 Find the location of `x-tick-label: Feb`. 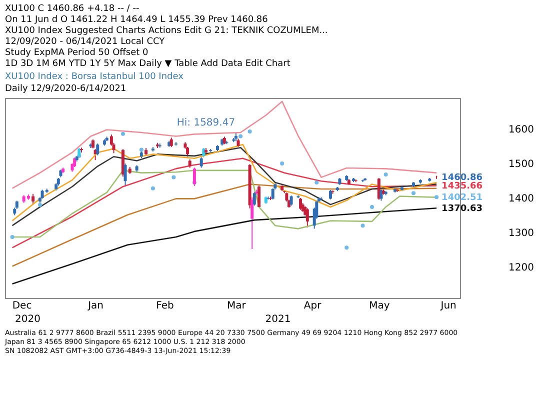

x-tick-label: Feb is located at coordinates (165, 306).